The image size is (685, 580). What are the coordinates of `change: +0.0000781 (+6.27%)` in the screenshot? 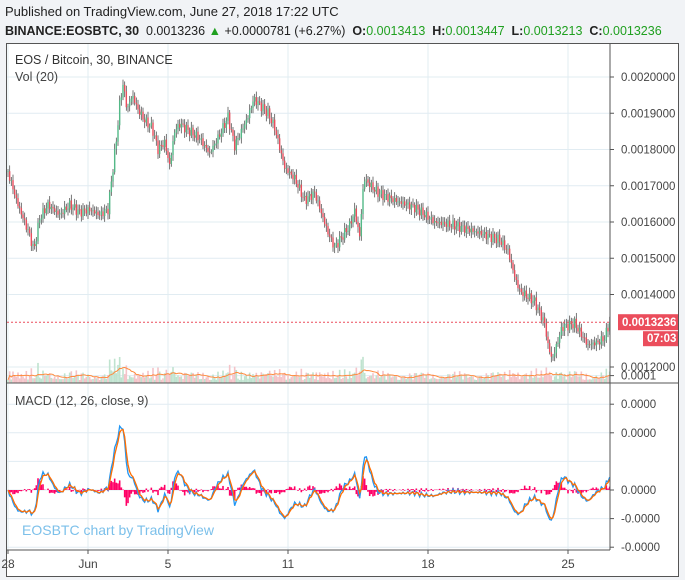 It's located at (285, 31).